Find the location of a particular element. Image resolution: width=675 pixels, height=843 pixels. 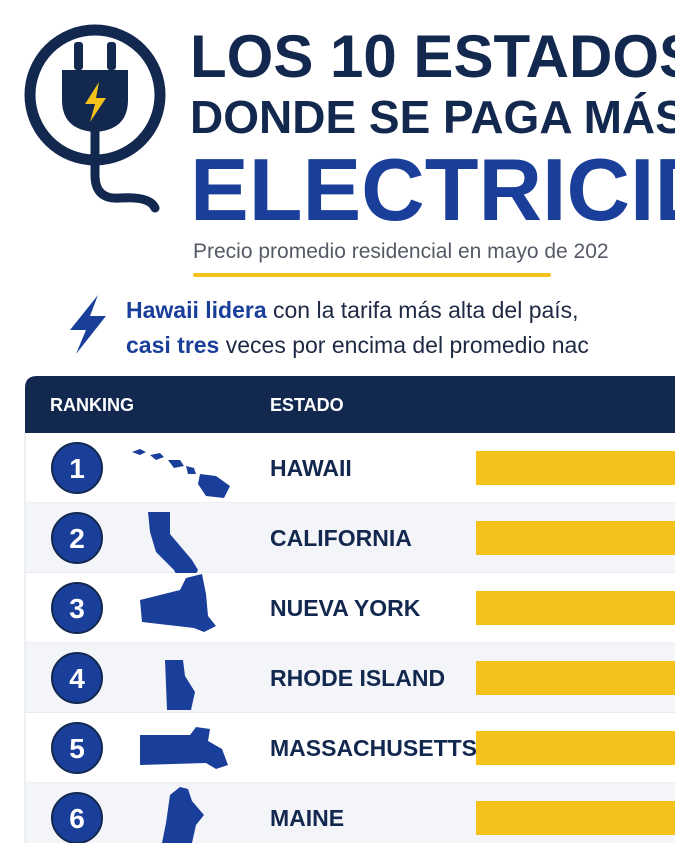

lightning-icon is located at coordinates (88, 324).